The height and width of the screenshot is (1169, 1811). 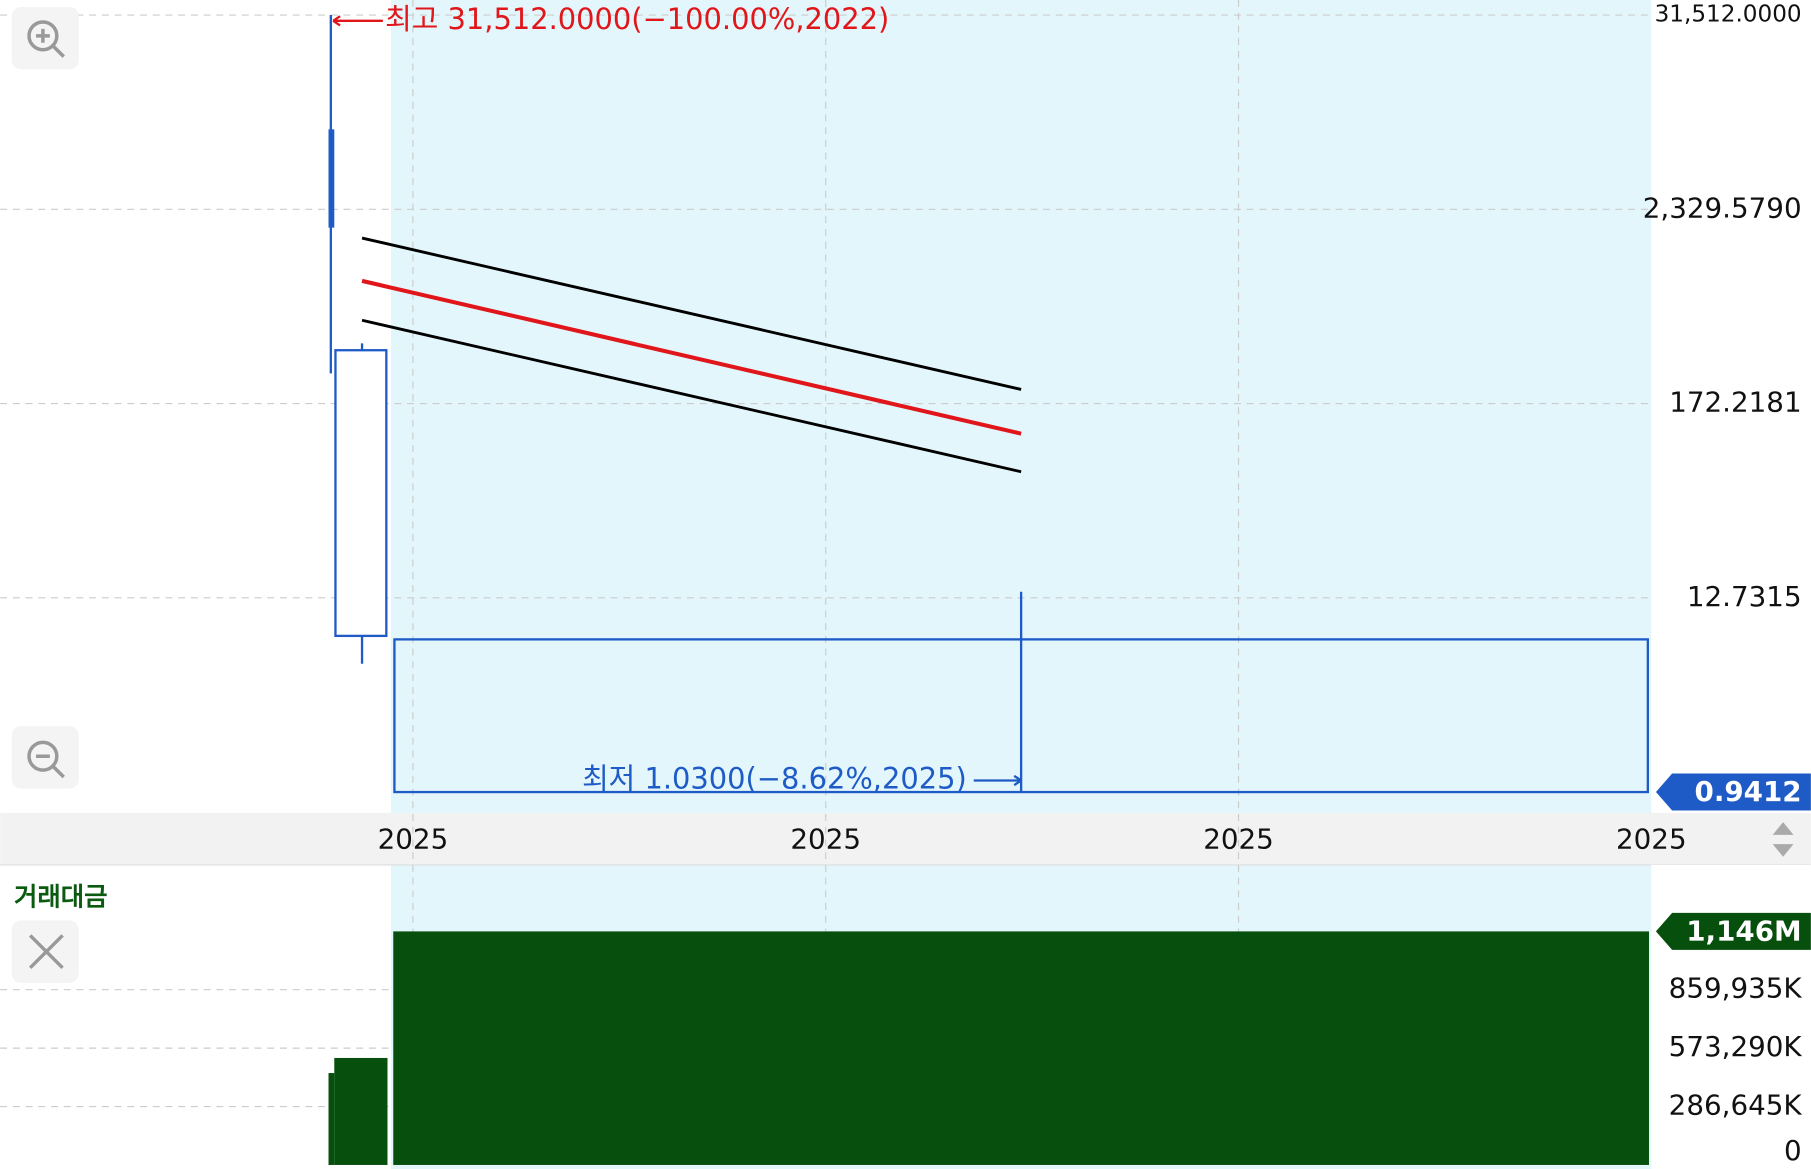 What do you see at coordinates (1735, 402) in the screenshot?
I see `y-tick-label: 172.2181` at bounding box center [1735, 402].